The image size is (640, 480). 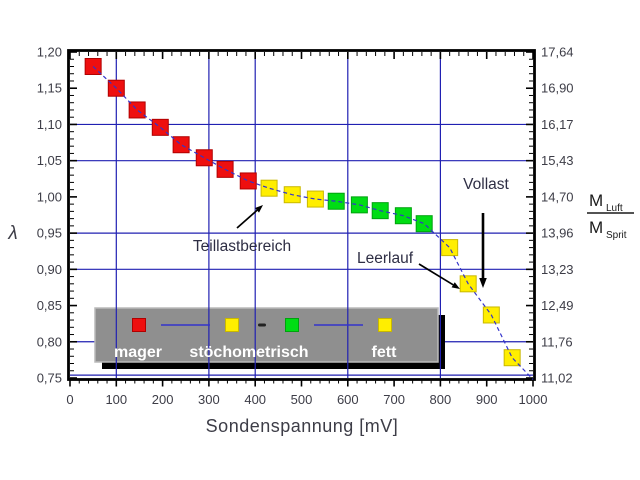 What do you see at coordinates (557, 269) in the screenshot?
I see `y-tick-label-right: 13,23` at bounding box center [557, 269].